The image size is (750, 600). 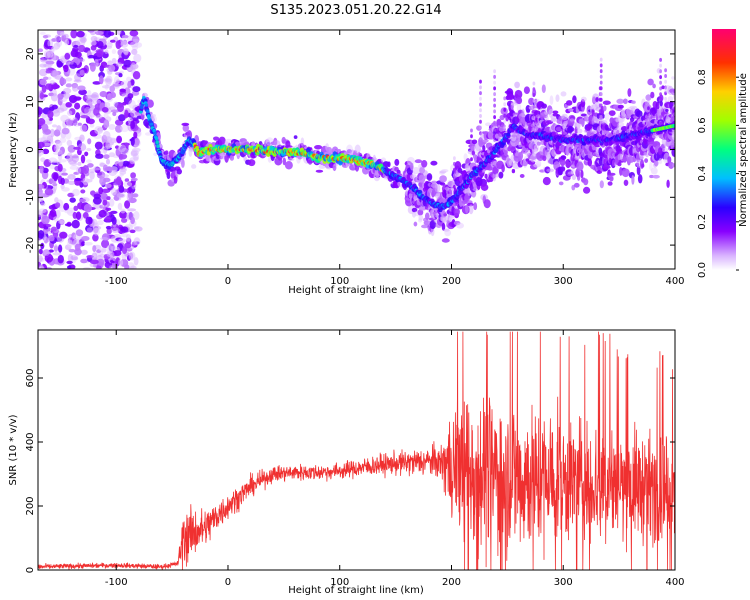 What do you see at coordinates (718, 173) in the screenshot?
I see `colorbar-ticks: 0.00.20.40.60.8` at bounding box center [718, 173].